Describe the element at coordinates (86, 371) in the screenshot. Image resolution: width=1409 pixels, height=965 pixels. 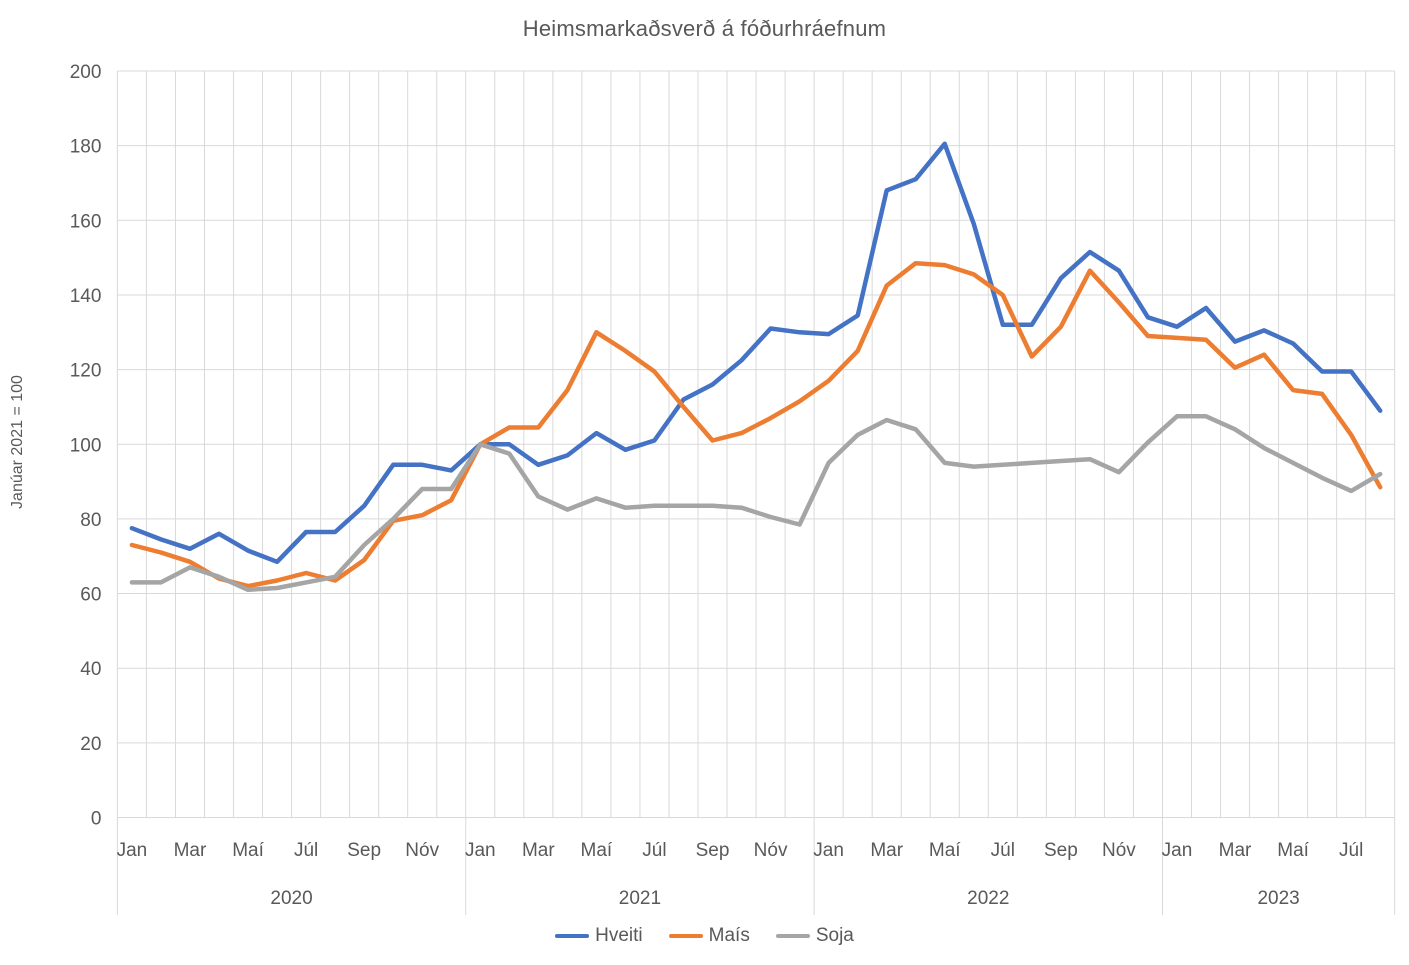
I see `y-tick-label: 120` at that location.